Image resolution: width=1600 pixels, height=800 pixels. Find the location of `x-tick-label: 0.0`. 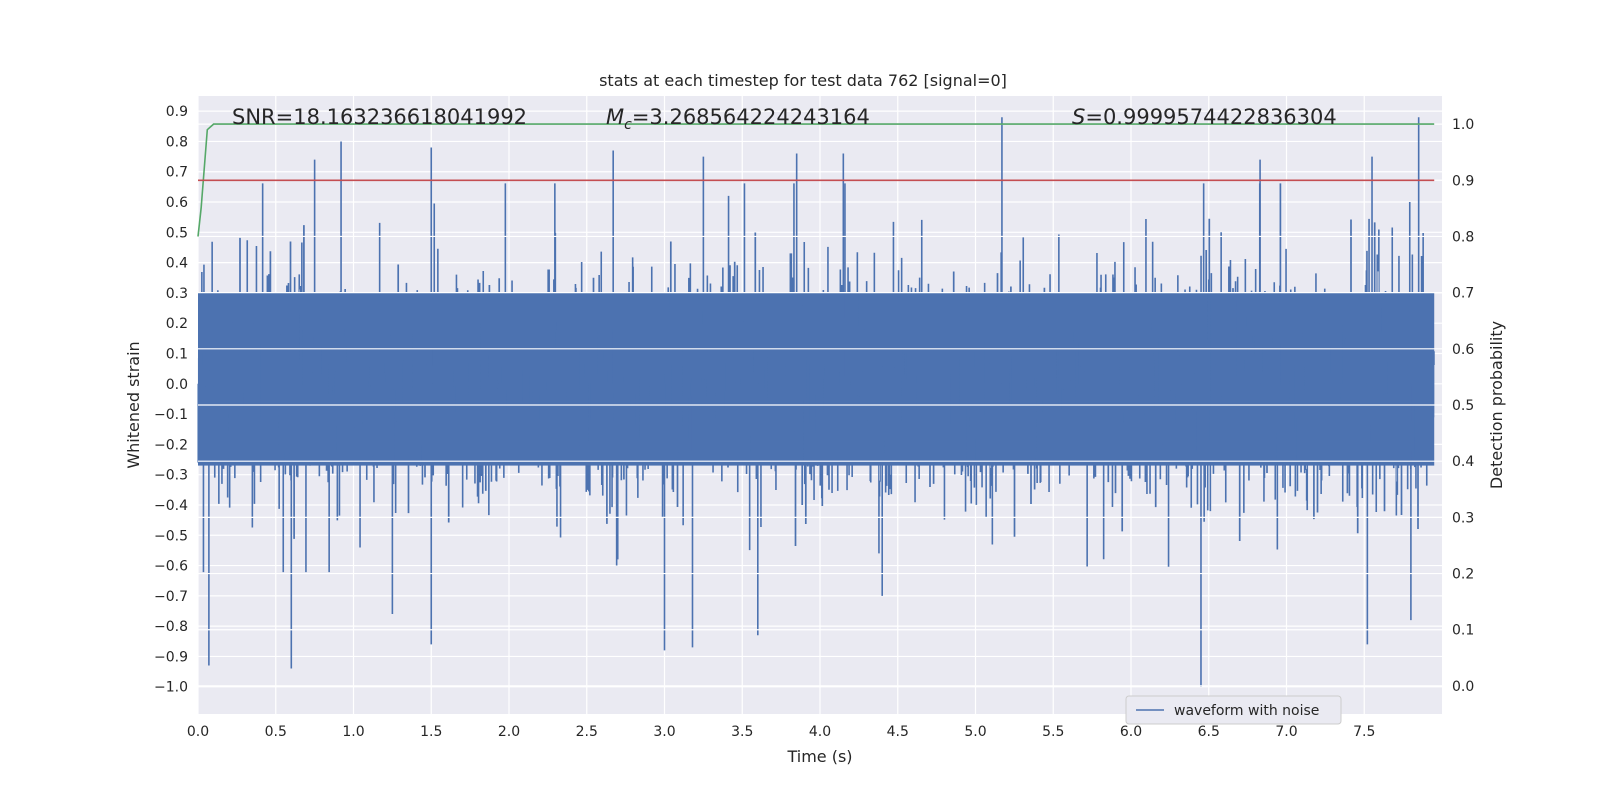

x-tick-label: 0.0 is located at coordinates (198, 732).